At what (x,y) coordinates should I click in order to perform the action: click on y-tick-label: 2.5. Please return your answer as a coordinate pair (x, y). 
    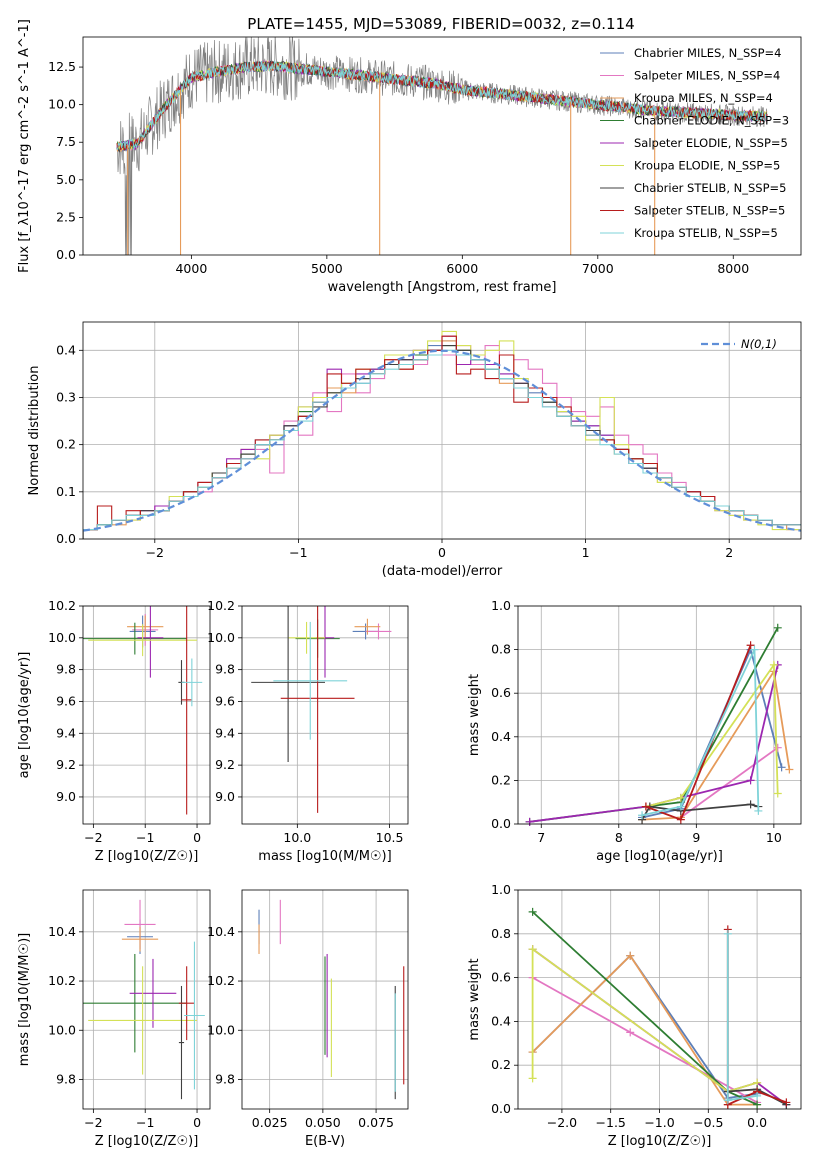
    Looking at the image, I should click on (66, 216).